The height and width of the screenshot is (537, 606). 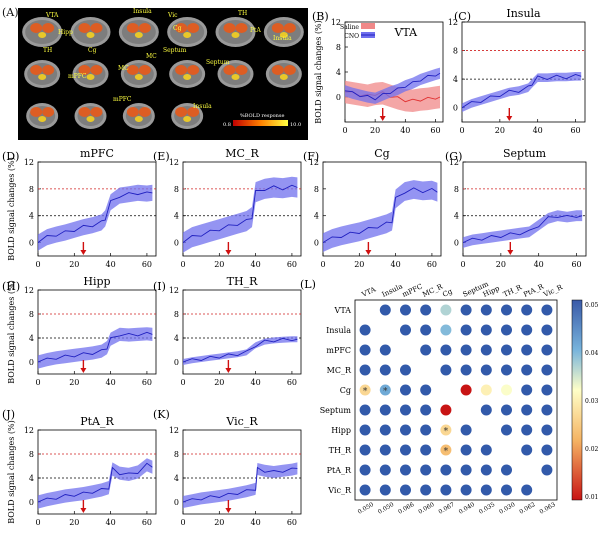 I want to click on colorbar-tick-label: 0.01, so click(x=591, y=497).